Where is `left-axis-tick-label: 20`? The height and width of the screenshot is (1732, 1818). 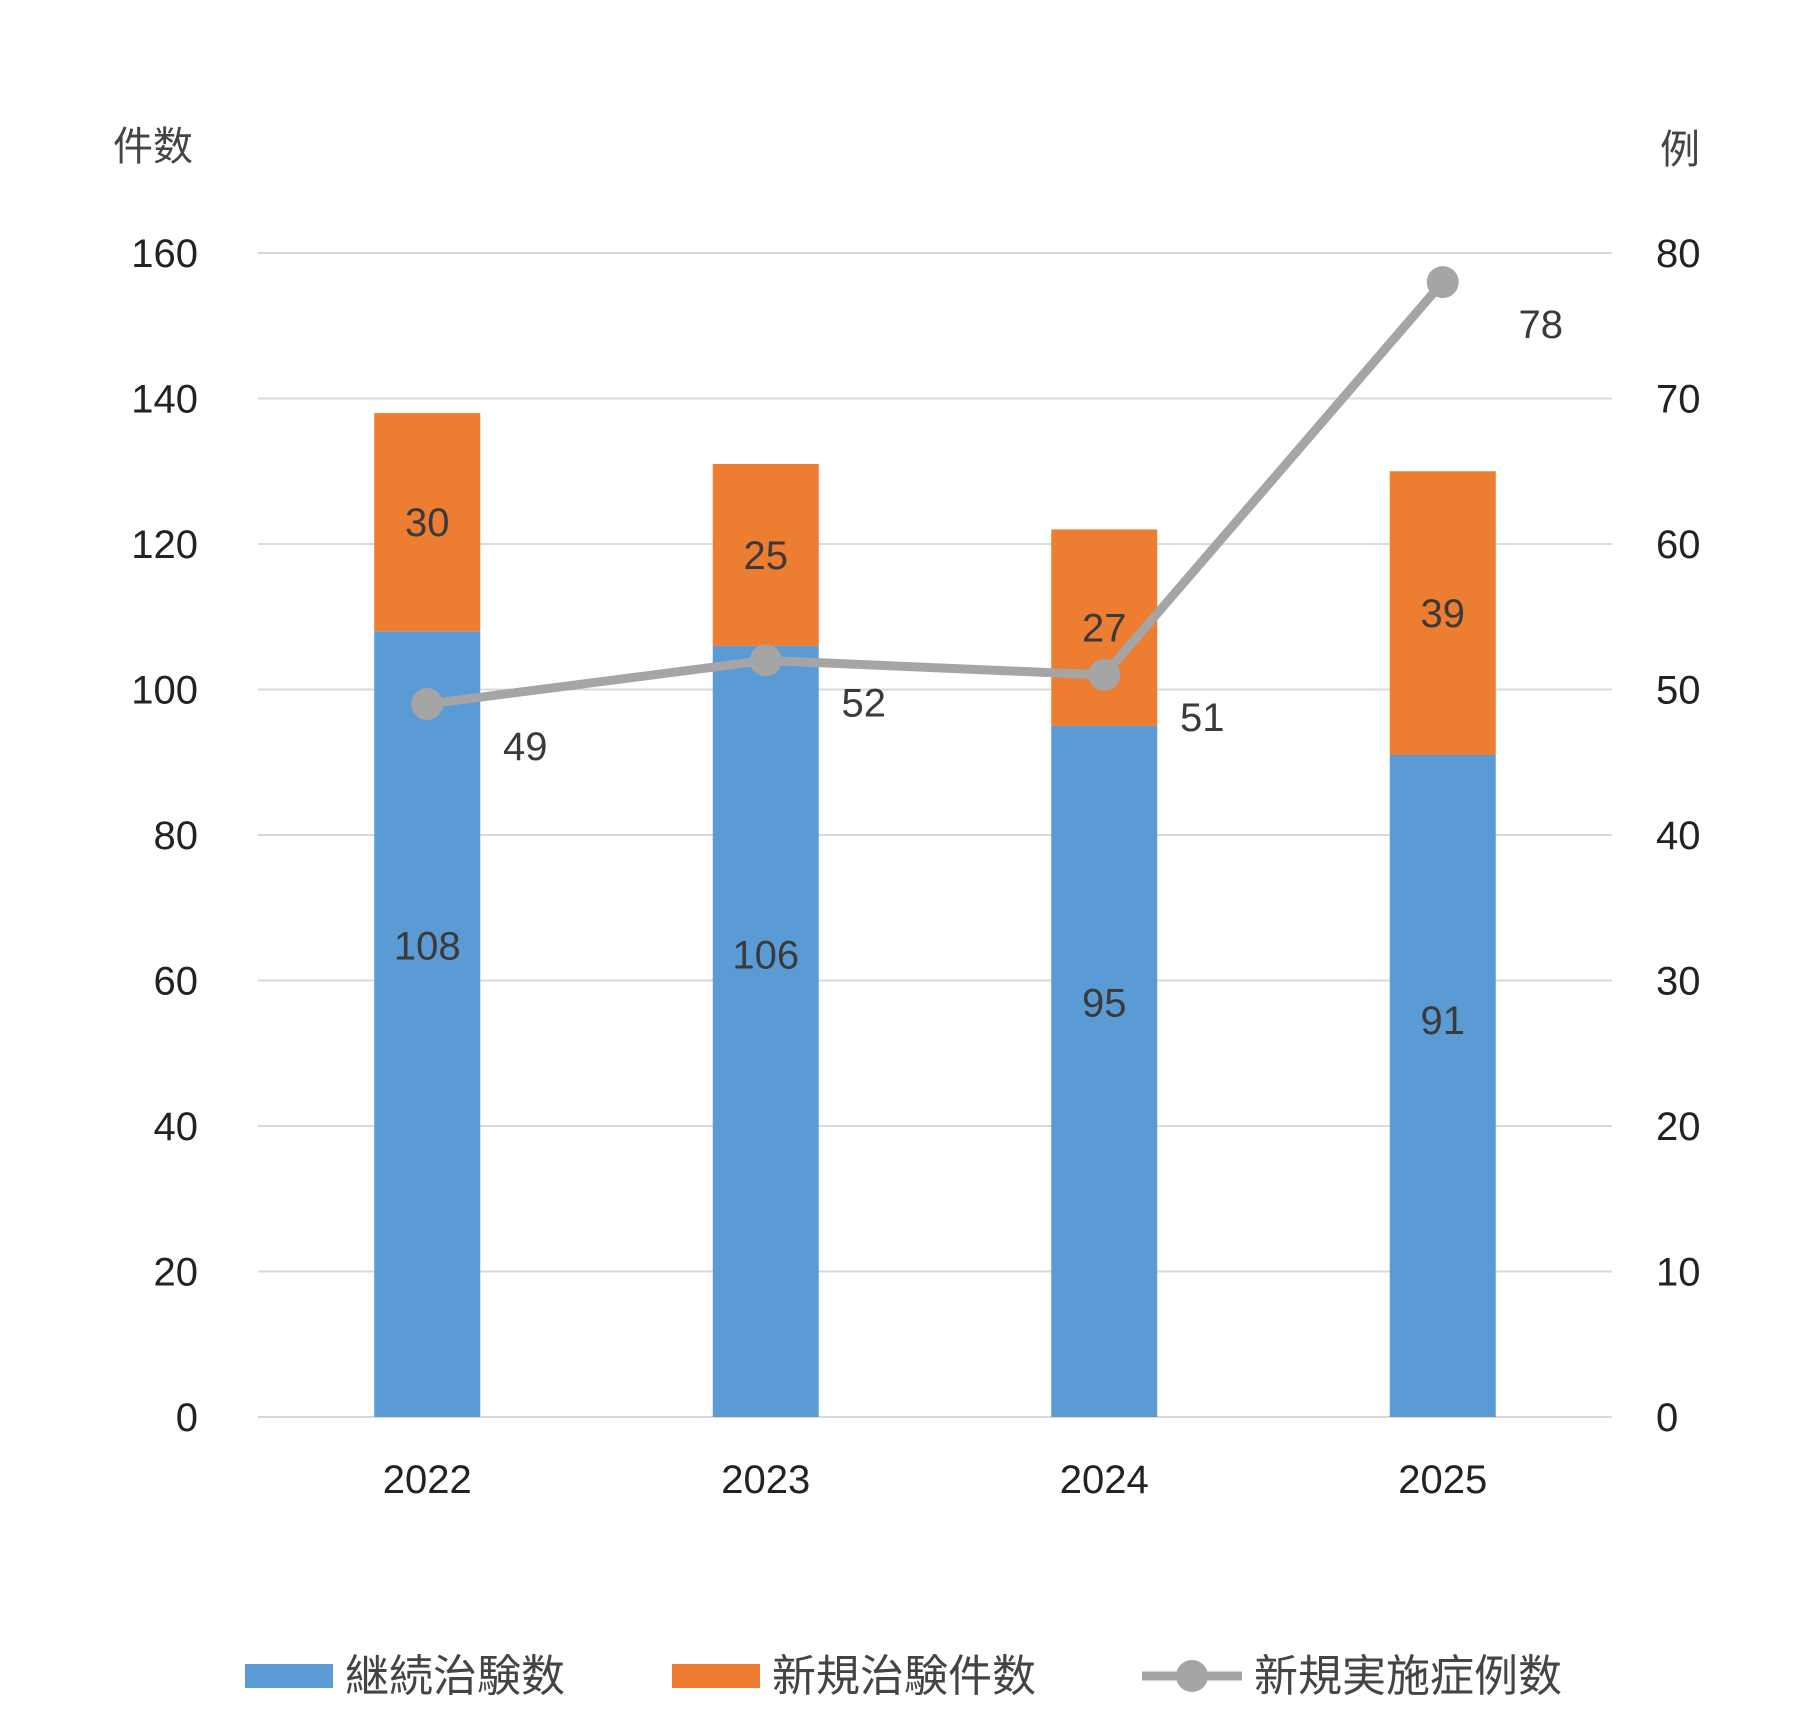 left-axis-tick-label: 20 is located at coordinates (176, 1273).